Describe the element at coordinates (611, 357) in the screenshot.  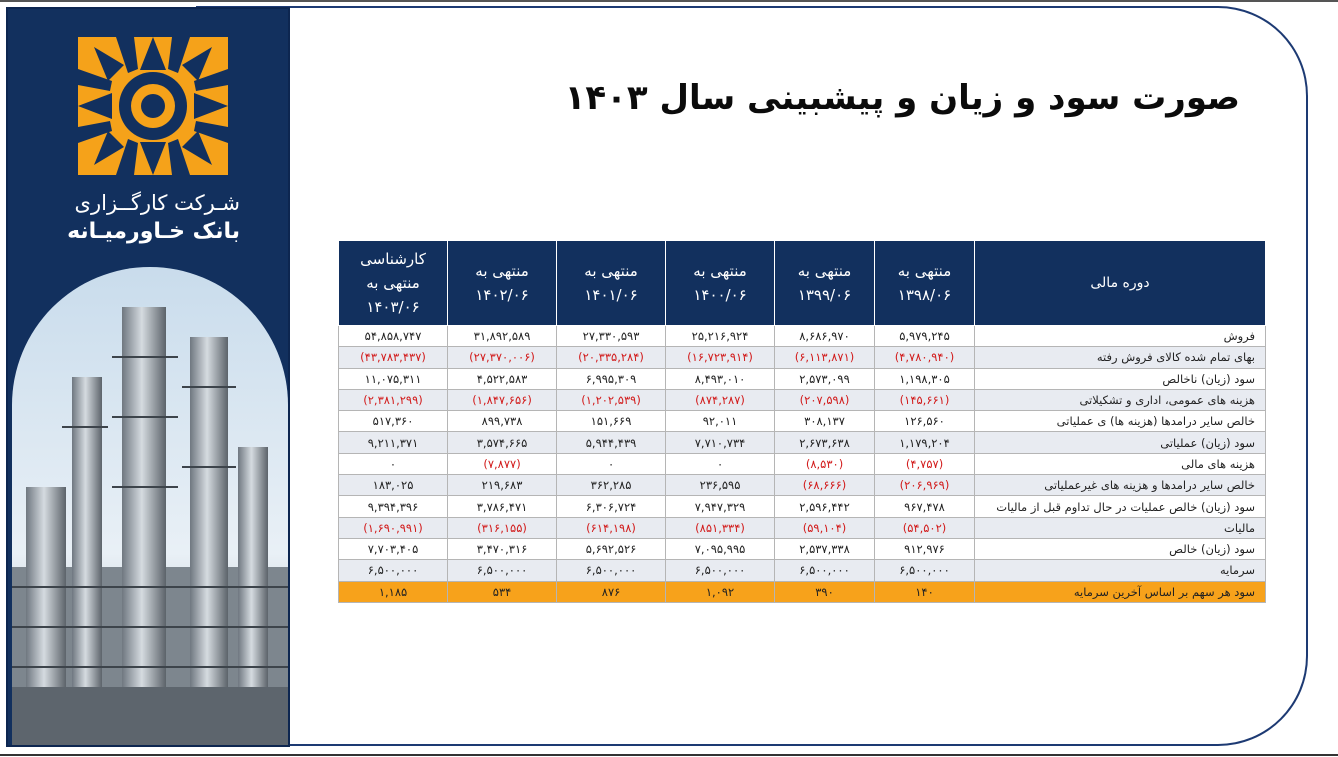
I see `cell-value: (۲۰,۳۳۵,۲۸۴)` at that location.